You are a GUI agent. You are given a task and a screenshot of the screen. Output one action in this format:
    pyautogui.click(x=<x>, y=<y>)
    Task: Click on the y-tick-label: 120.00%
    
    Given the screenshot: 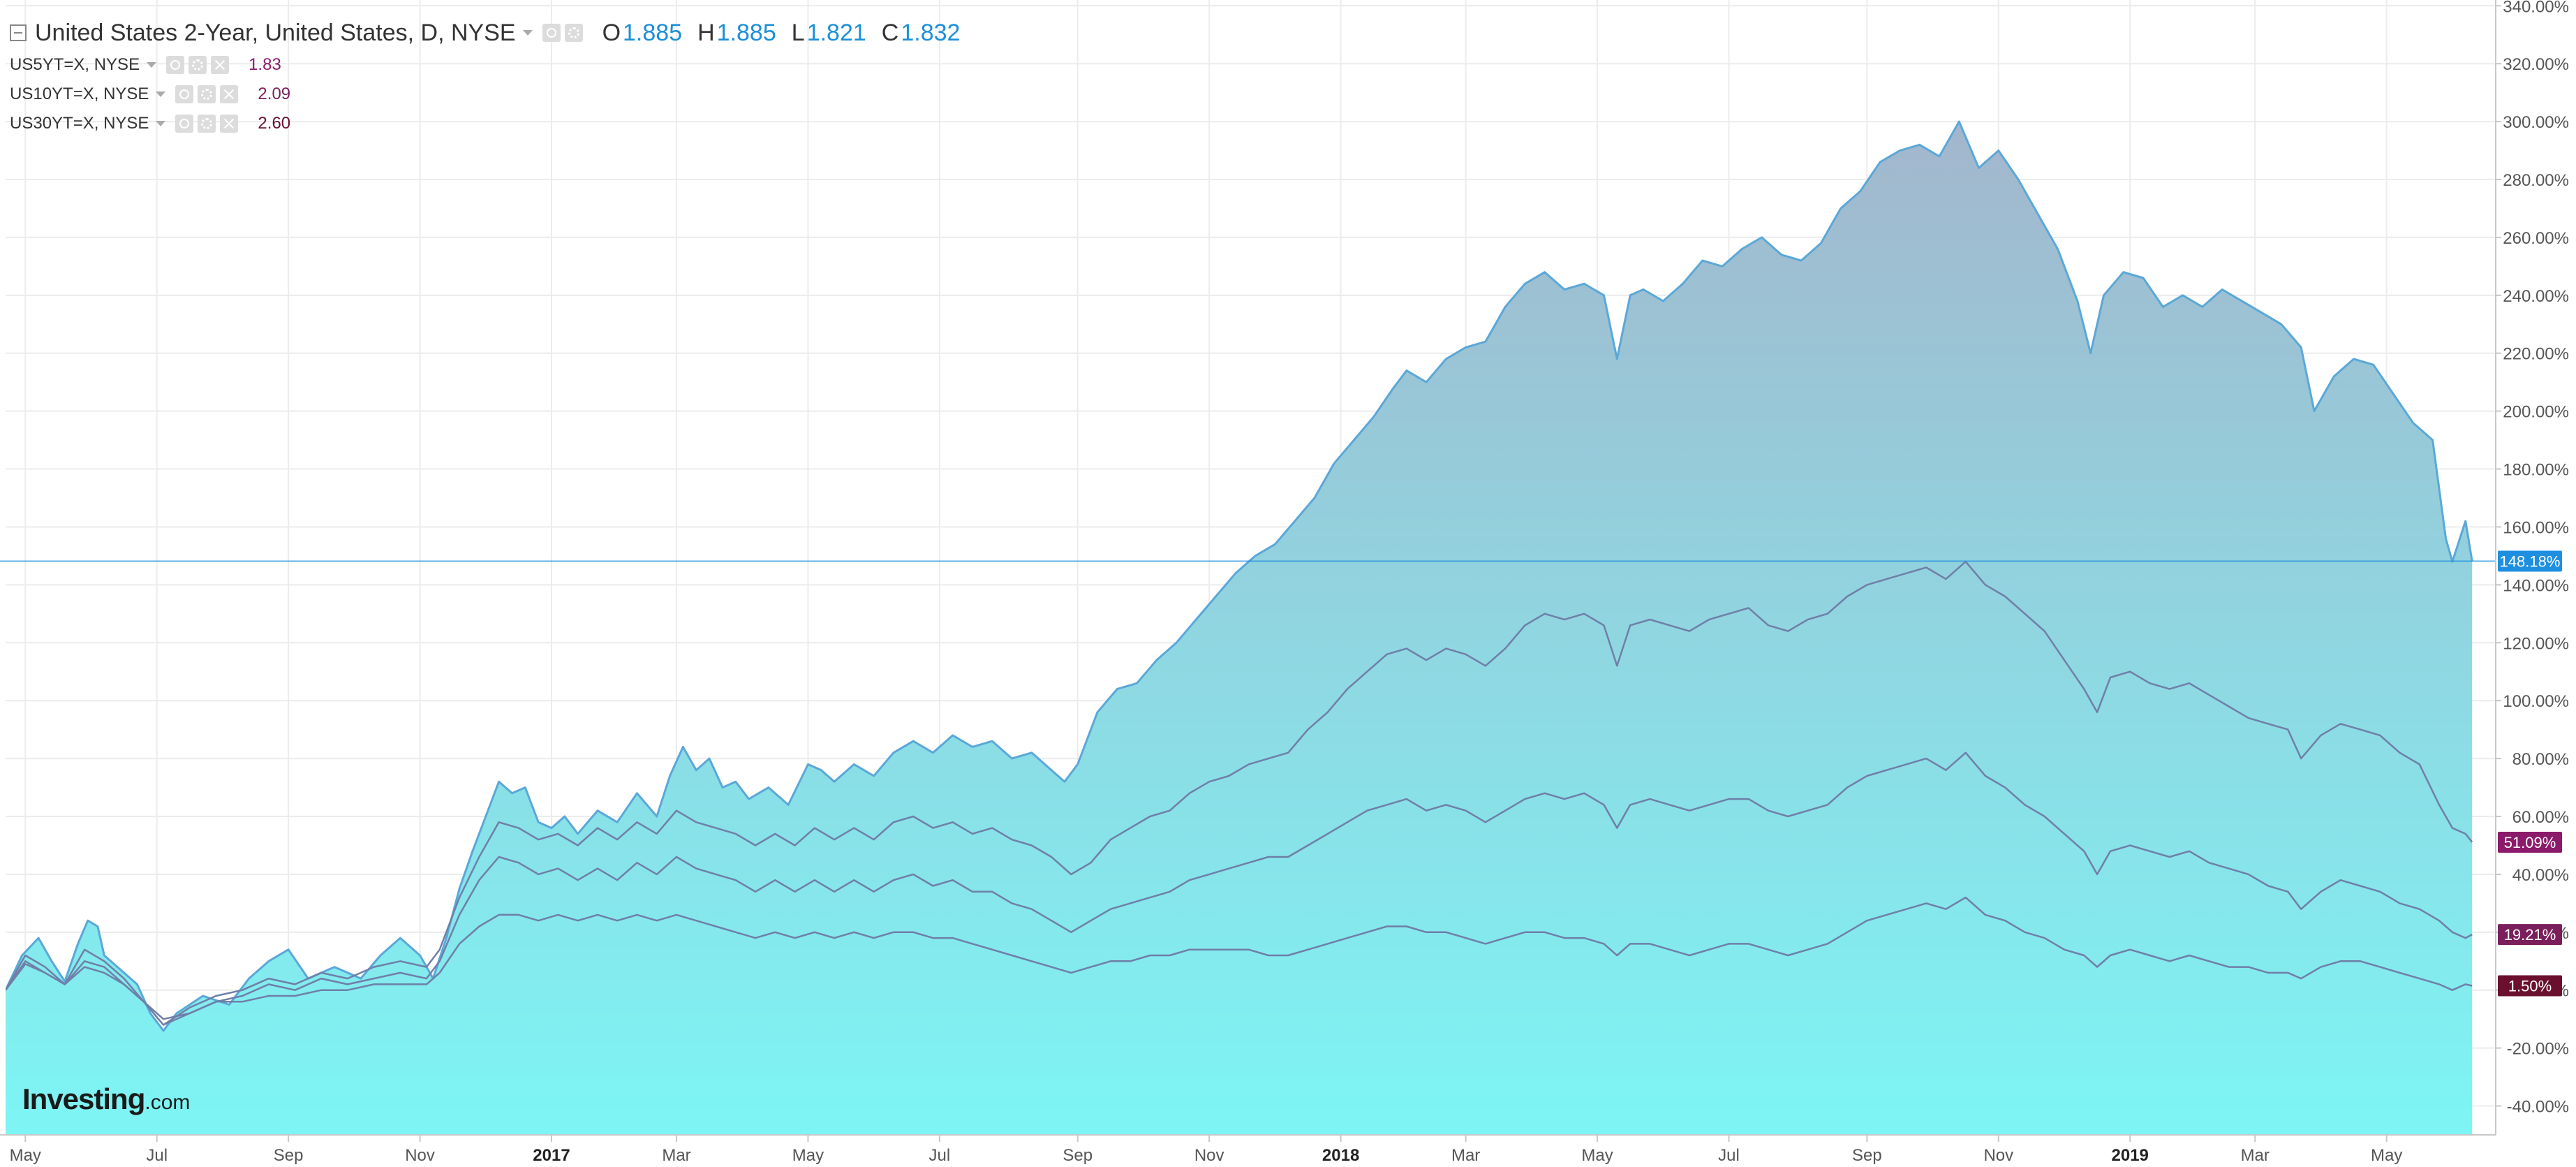 What is the action you would take?
    pyautogui.click(x=2536, y=643)
    